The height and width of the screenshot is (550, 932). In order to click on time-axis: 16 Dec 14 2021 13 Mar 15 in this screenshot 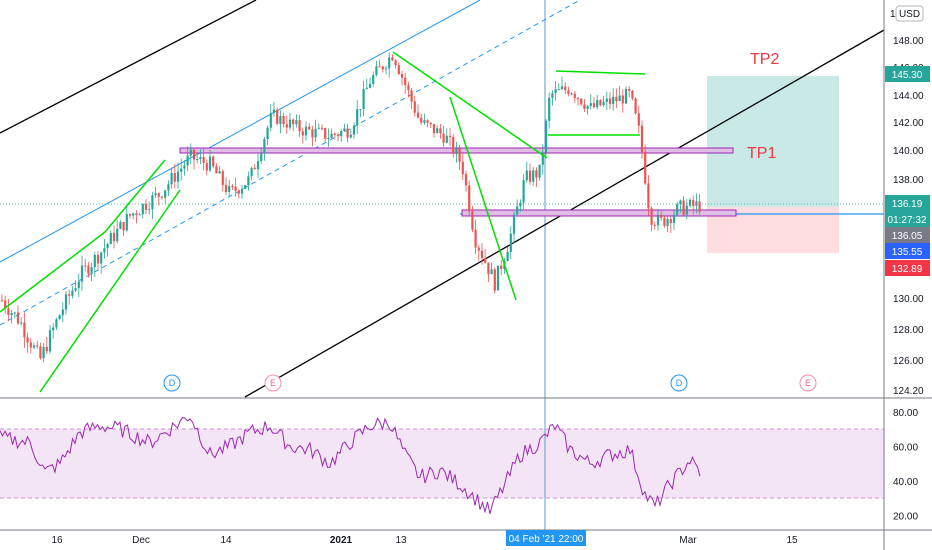, I will do `click(424, 540)`.